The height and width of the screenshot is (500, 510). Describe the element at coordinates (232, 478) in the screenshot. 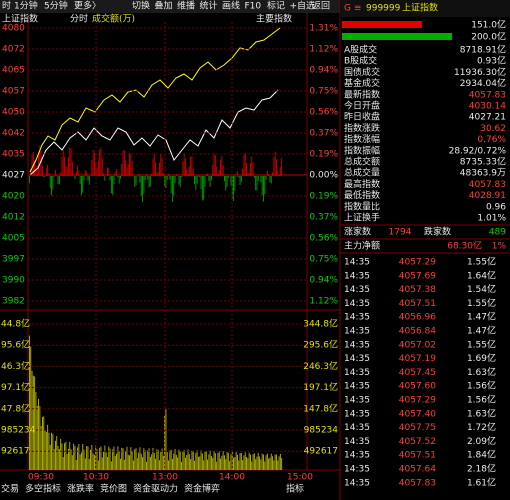

I see `time-label: 14:00` at that location.